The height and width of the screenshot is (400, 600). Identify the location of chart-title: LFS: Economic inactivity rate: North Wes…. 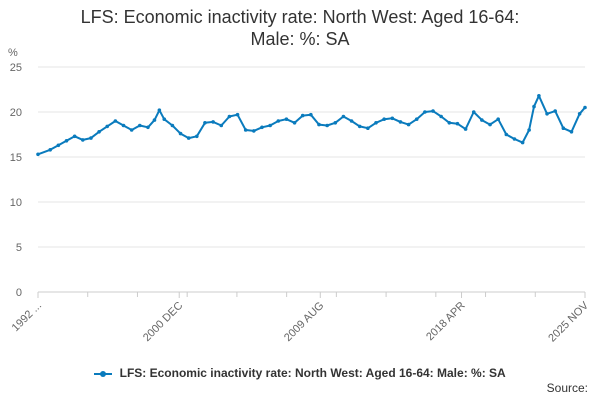
(300, 28).